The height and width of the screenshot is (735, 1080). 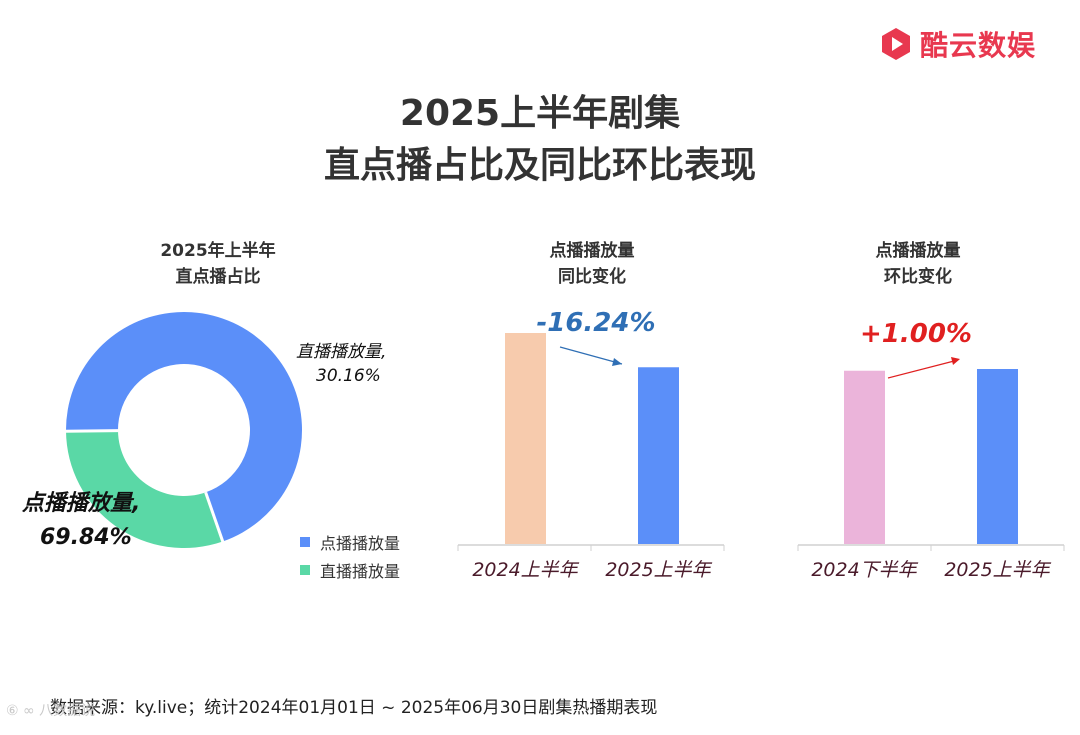 What do you see at coordinates (591, 355) in the screenshot?
I see `yoy-change-arrow` at bounding box center [591, 355].